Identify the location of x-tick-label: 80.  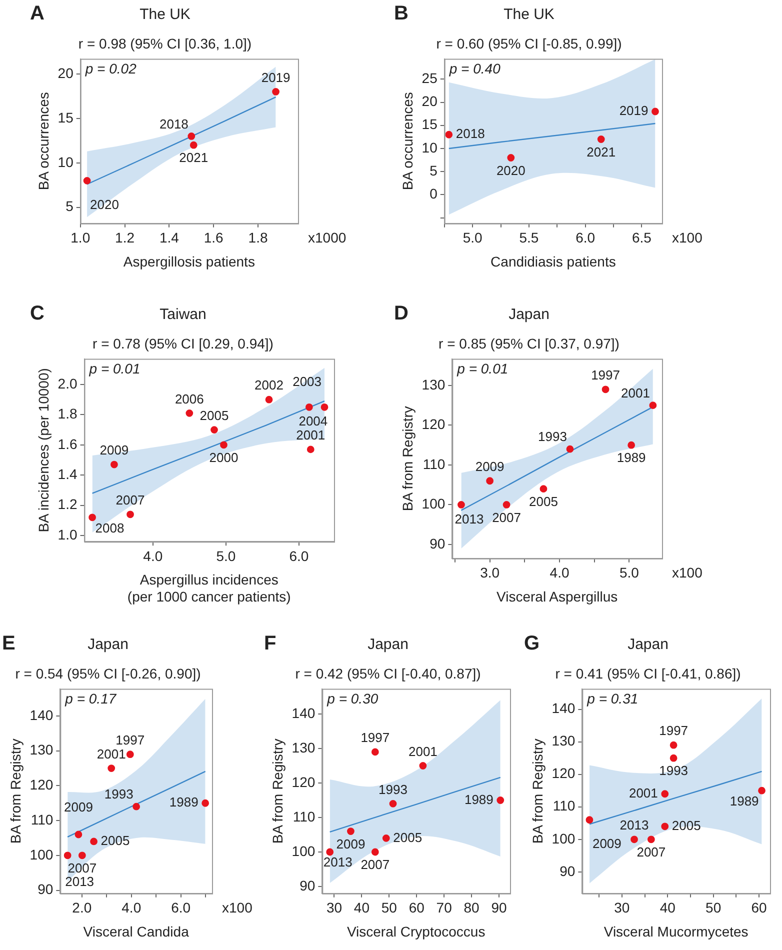
(472, 908).